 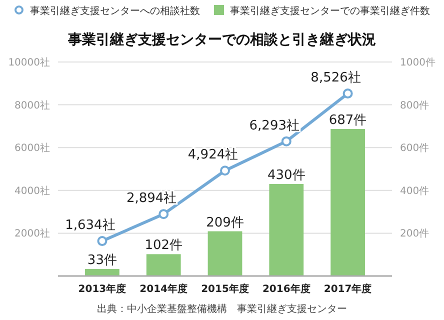 What do you see at coordinates (32, 148) in the screenshot?
I see `y-tick-label: 6000社` at bounding box center [32, 148].